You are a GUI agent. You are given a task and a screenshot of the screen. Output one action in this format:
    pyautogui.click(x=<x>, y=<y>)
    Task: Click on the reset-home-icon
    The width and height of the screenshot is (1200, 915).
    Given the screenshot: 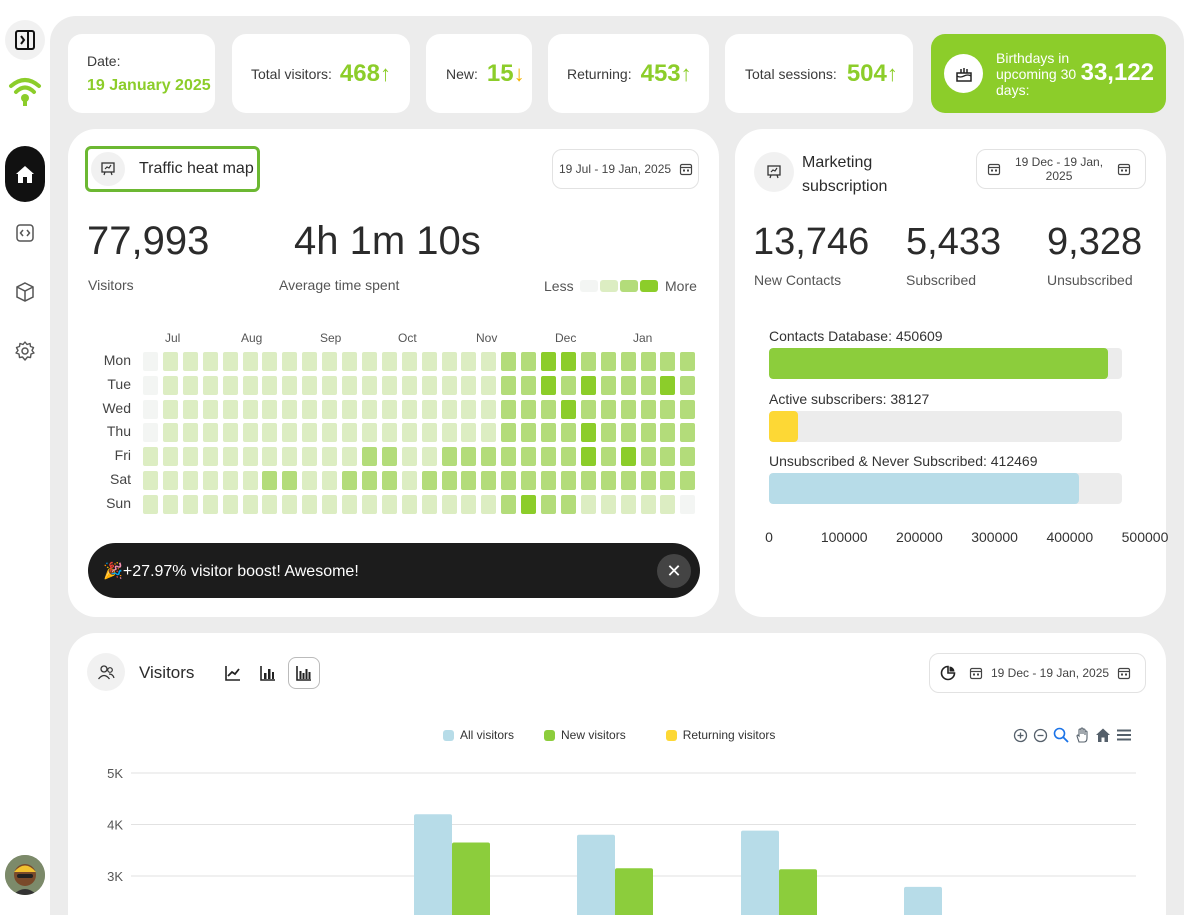 What is the action you would take?
    pyautogui.click(x=1103, y=735)
    